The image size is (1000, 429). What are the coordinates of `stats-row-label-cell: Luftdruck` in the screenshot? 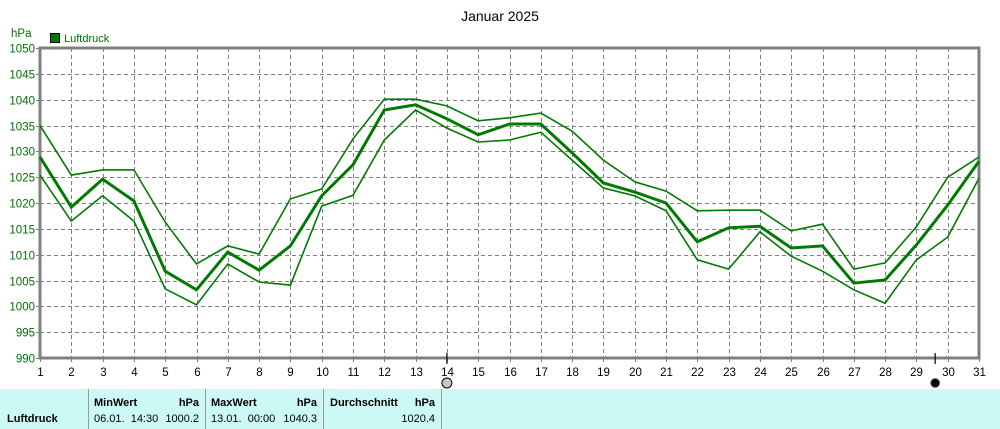 It's located at (44, 409).